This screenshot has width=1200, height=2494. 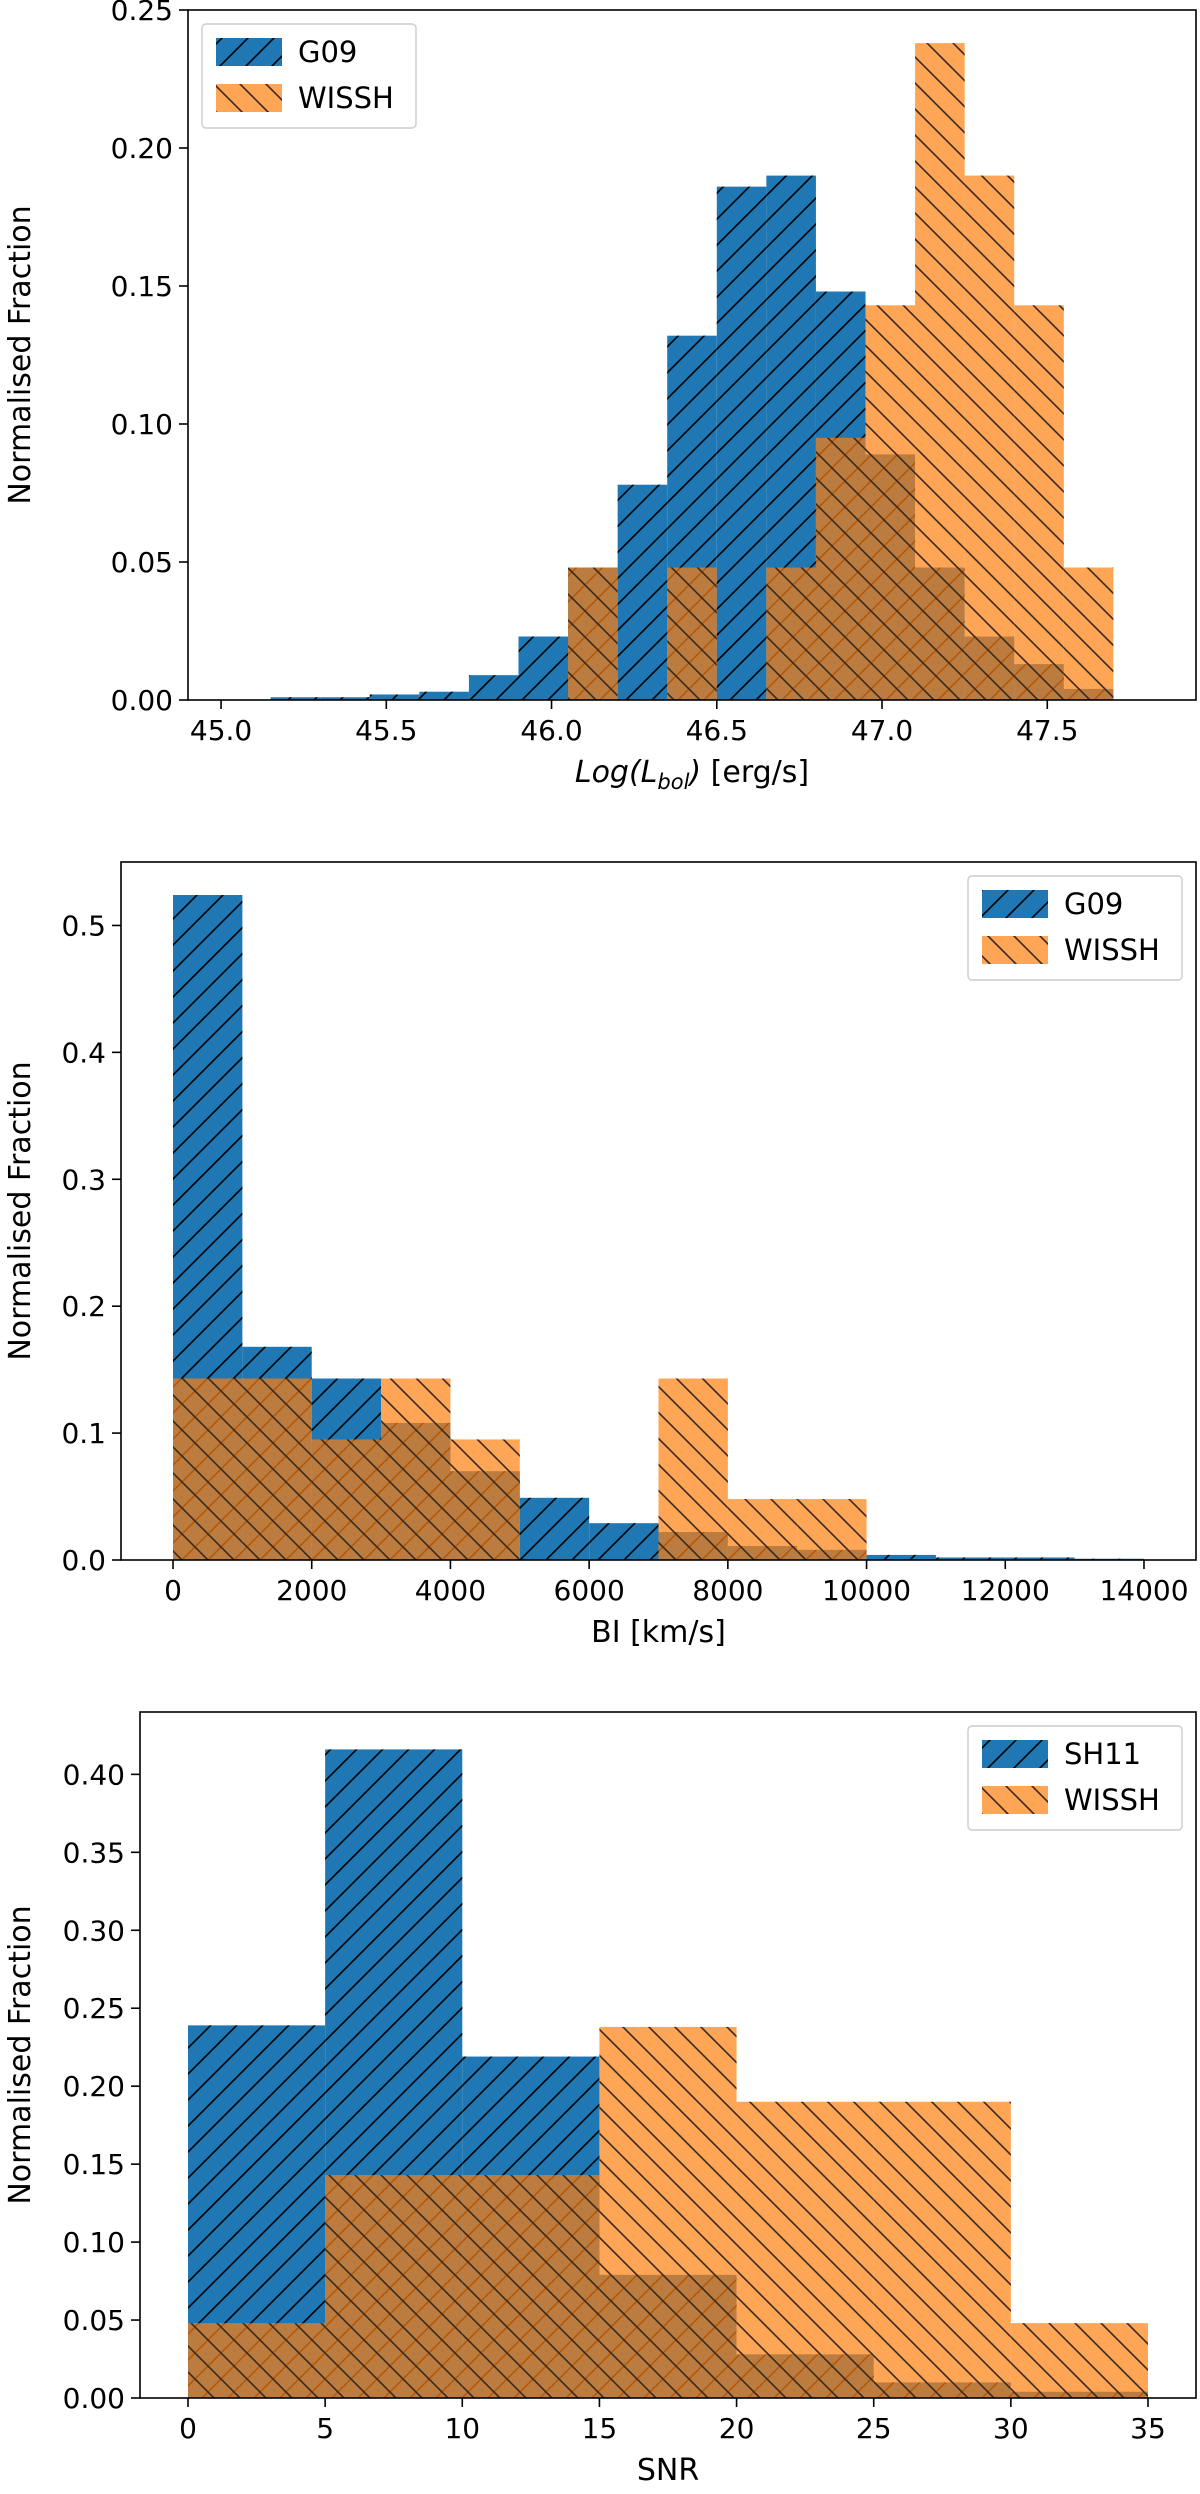 What do you see at coordinates (83, 925) in the screenshot?
I see `y-tick-label: 0.5` at bounding box center [83, 925].